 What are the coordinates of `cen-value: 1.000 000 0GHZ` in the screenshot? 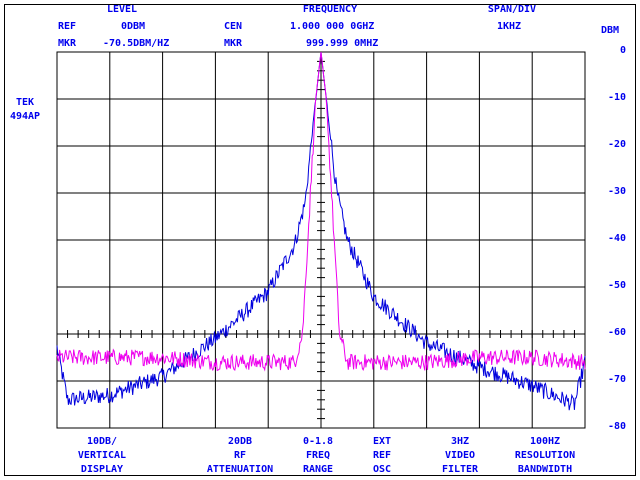 It's located at (332, 26).